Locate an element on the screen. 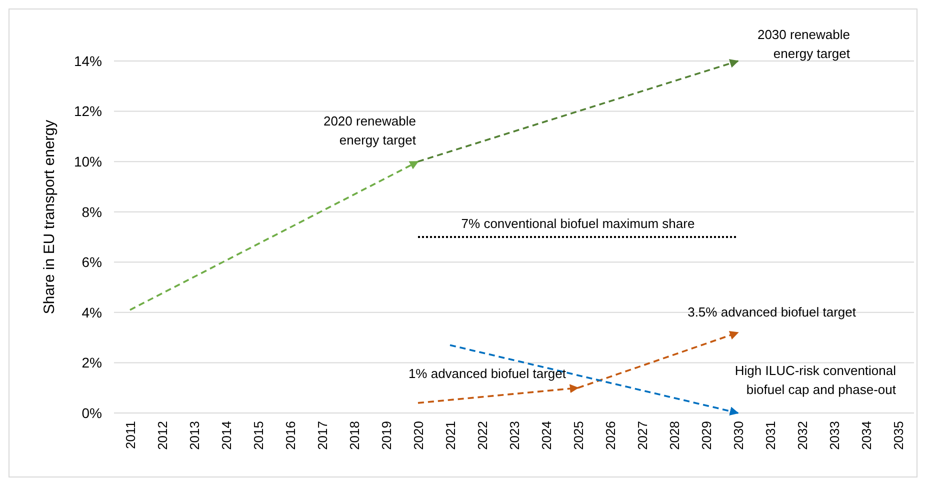  annotation: 2030 renewable energy target is located at coordinates (803, 44).